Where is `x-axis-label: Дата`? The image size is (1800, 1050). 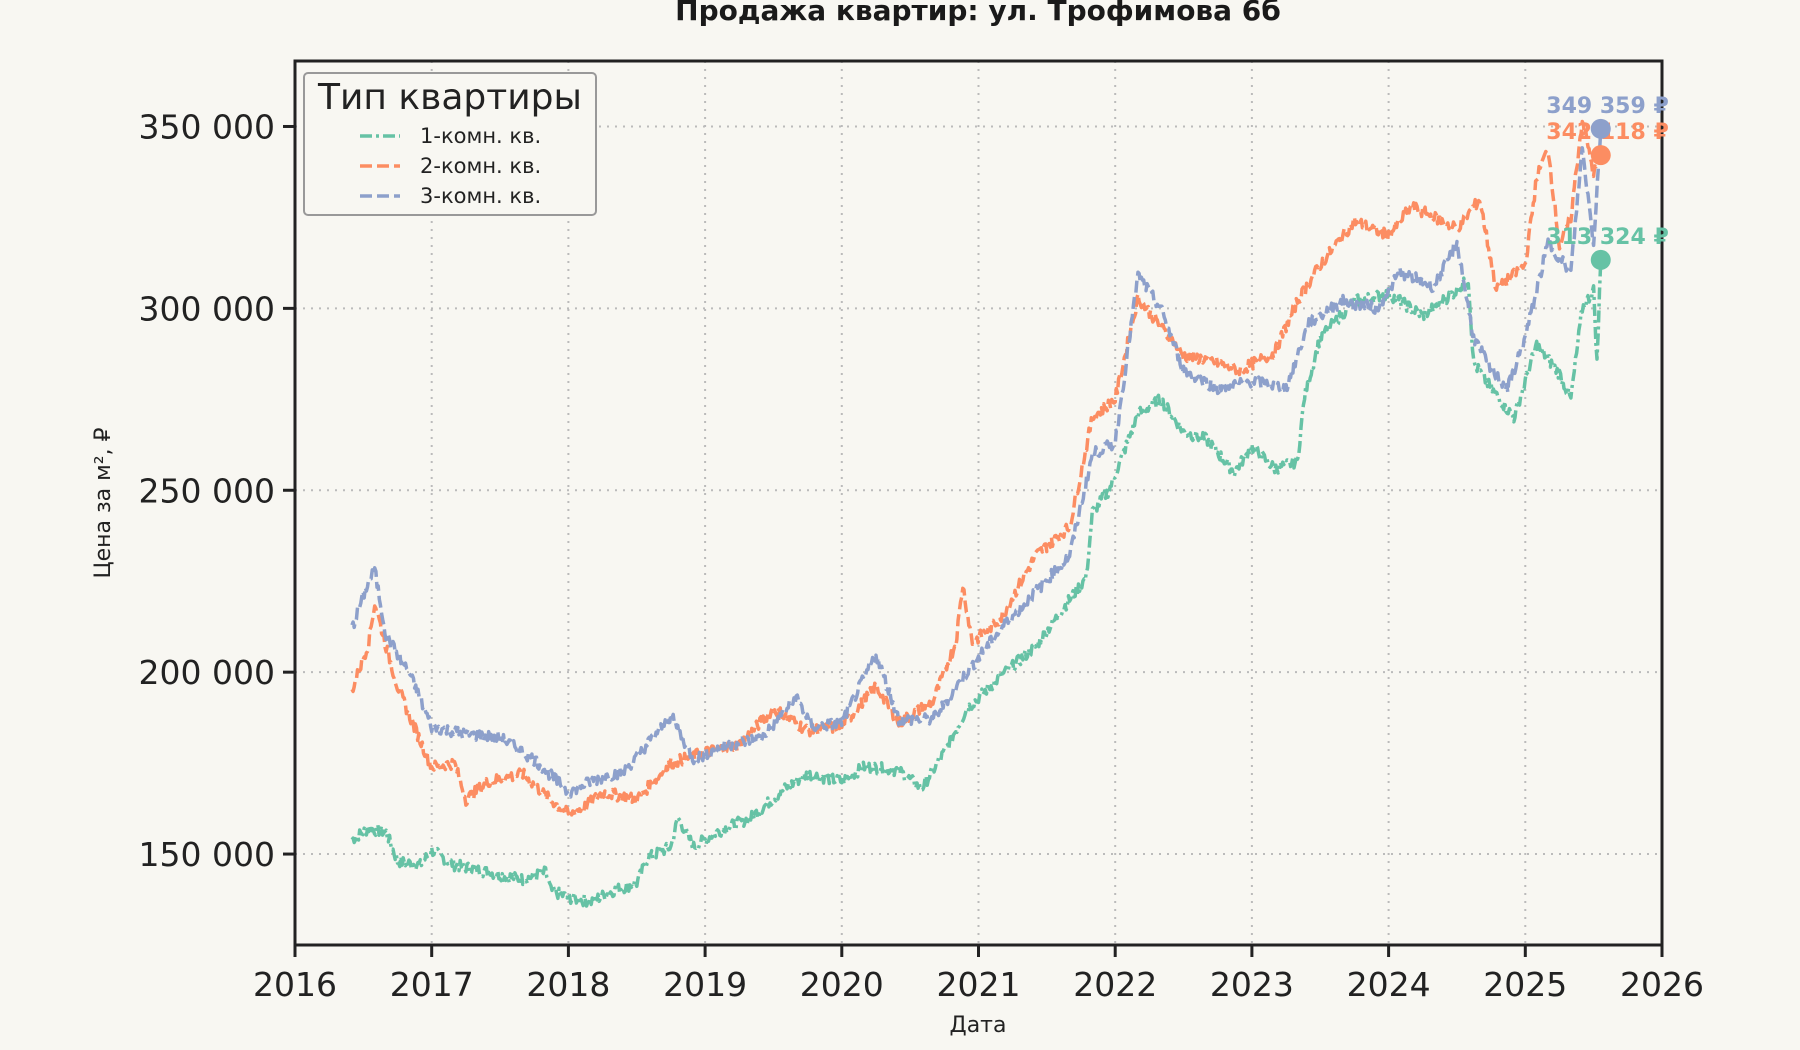 x-axis-label: Дата is located at coordinates (978, 1025).